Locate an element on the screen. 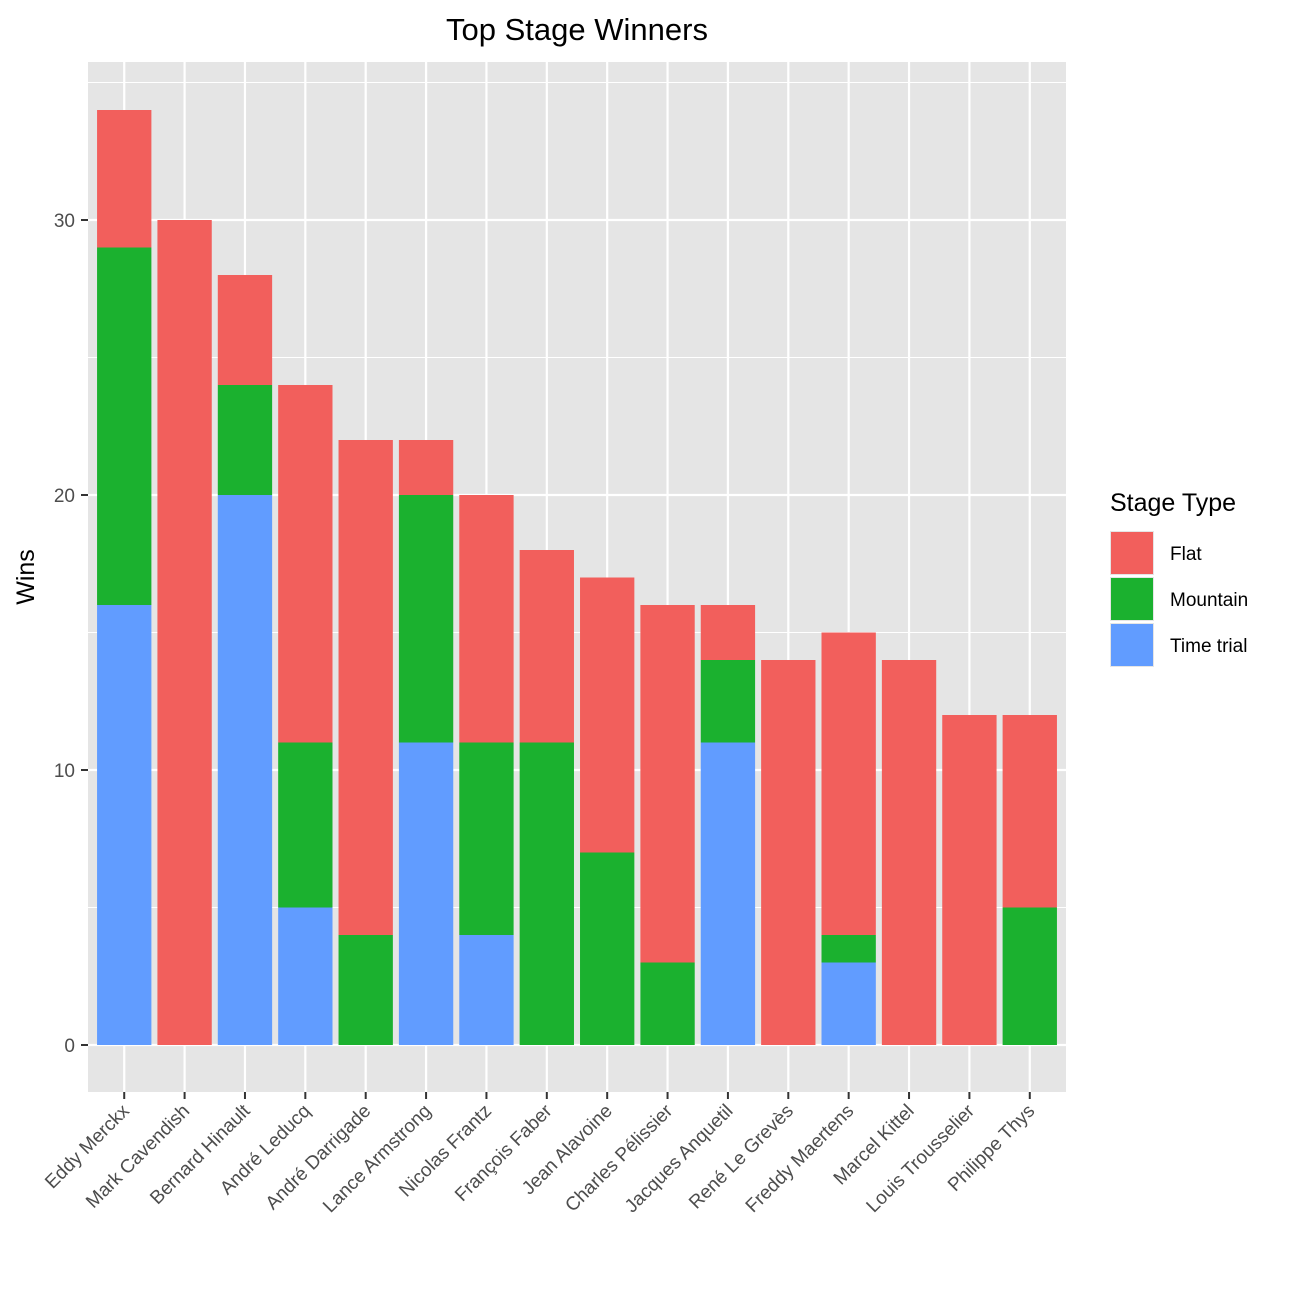 This screenshot has width=1296, height=1296. legend-key-mountain is located at coordinates (1132, 599).